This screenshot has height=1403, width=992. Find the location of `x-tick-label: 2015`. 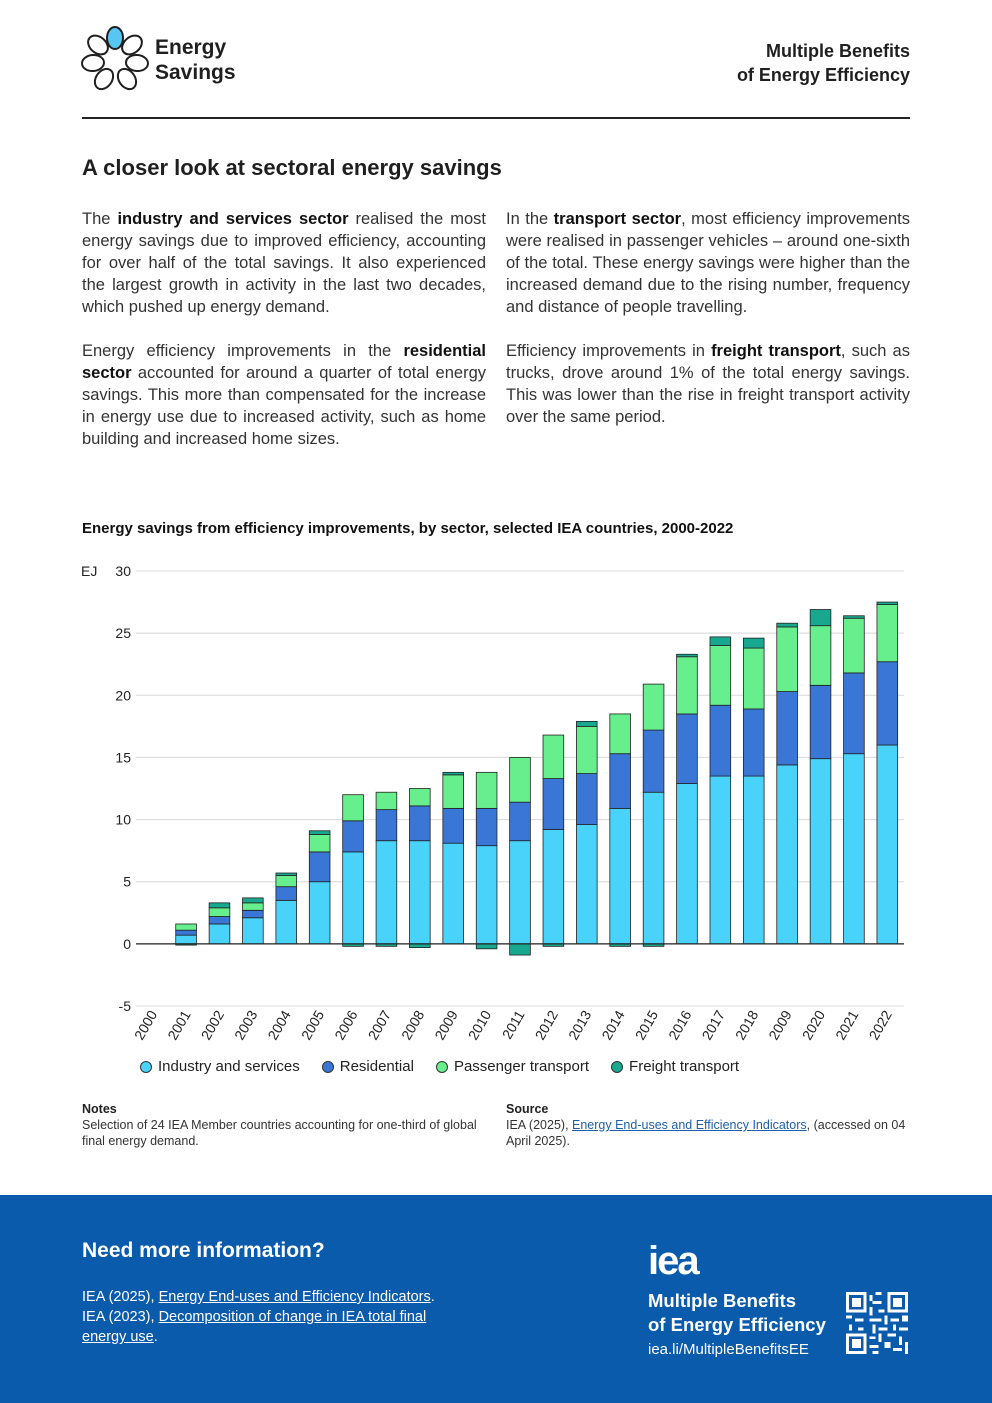

x-tick-label: 2015 is located at coordinates (647, 1024).